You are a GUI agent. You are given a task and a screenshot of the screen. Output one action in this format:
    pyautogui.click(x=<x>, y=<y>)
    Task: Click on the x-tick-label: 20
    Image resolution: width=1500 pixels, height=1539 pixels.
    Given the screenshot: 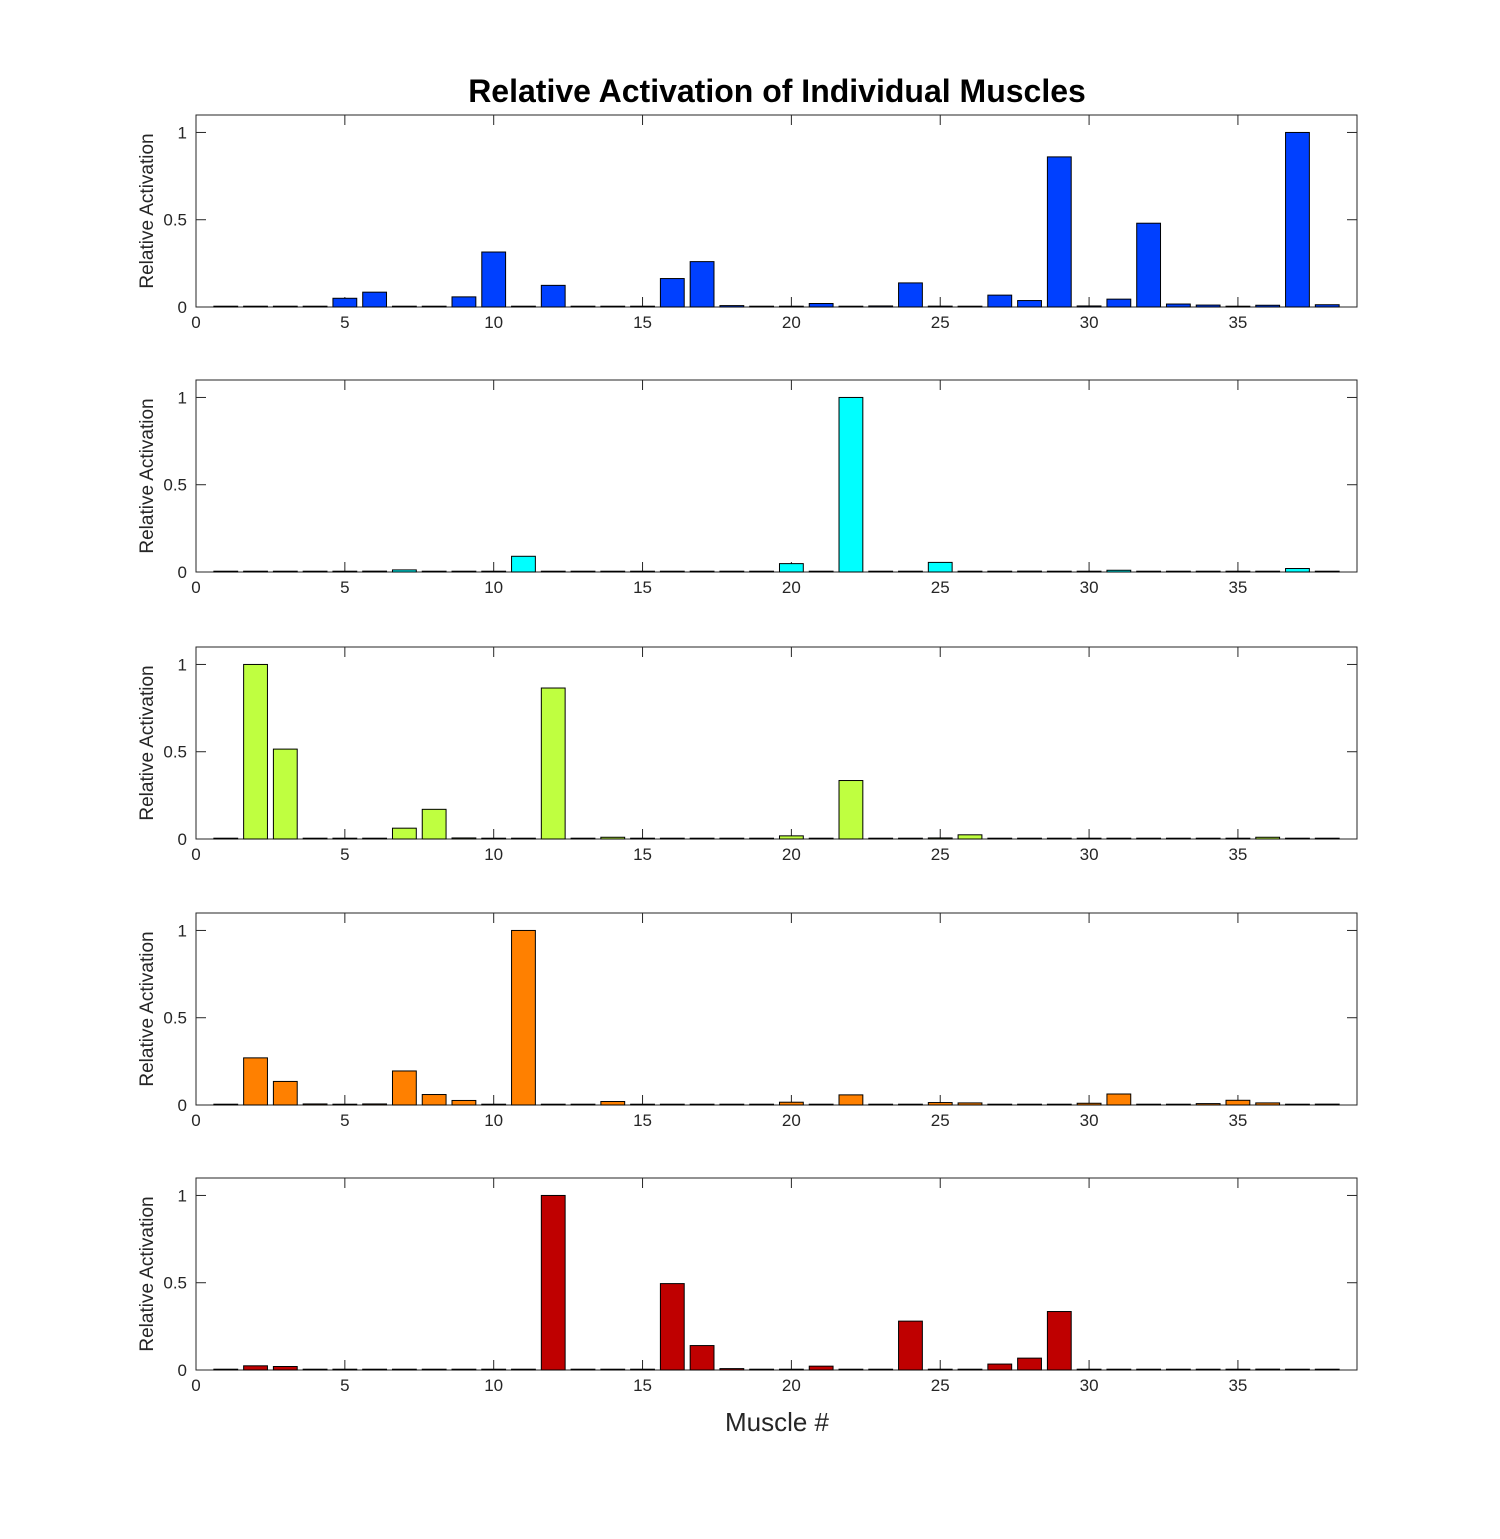 What is the action you would take?
    pyautogui.click(x=791, y=1120)
    